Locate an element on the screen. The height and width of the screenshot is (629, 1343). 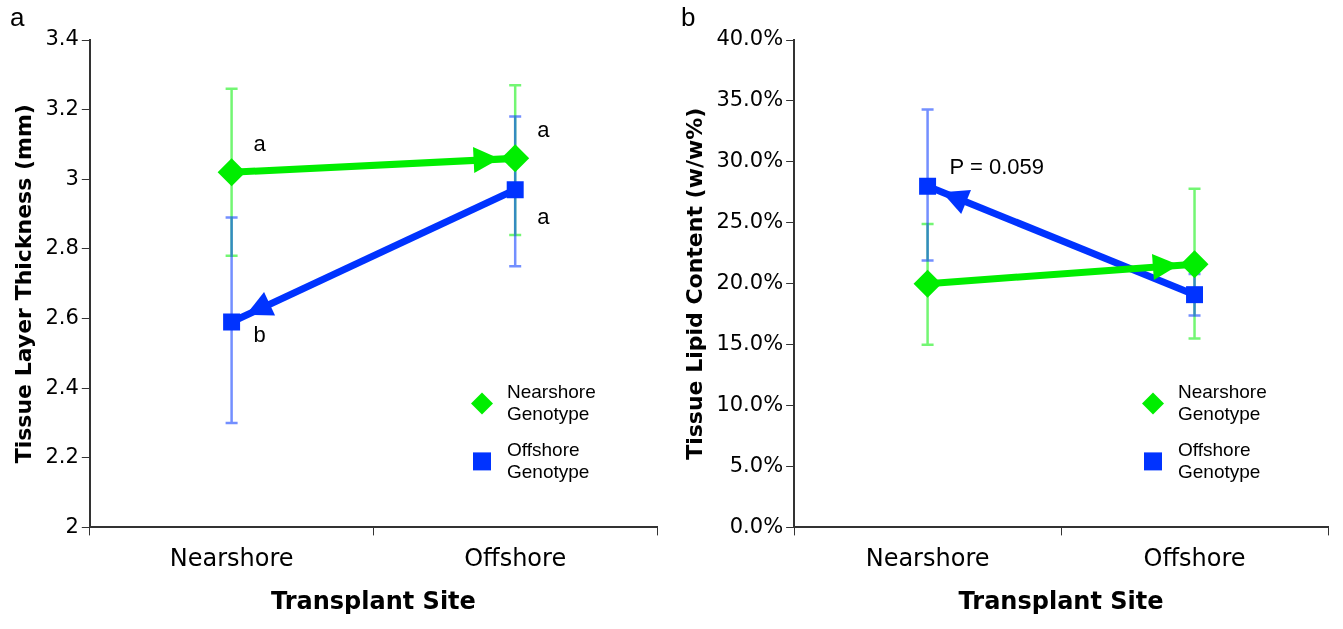
y-tick-label: 2 is located at coordinates (72, 525).